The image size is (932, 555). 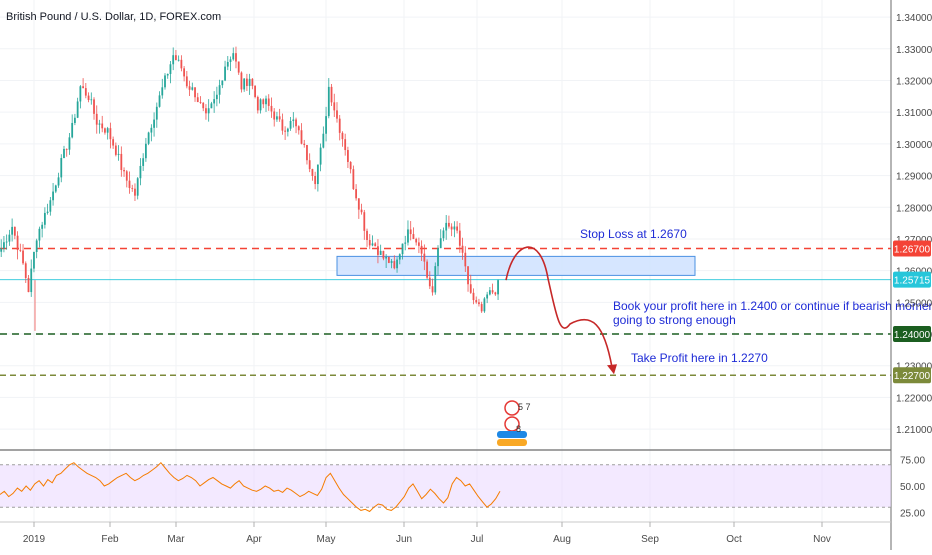 What do you see at coordinates (514, 423) in the screenshot?
I see `event-badge: 5 7 8` at bounding box center [514, 423].